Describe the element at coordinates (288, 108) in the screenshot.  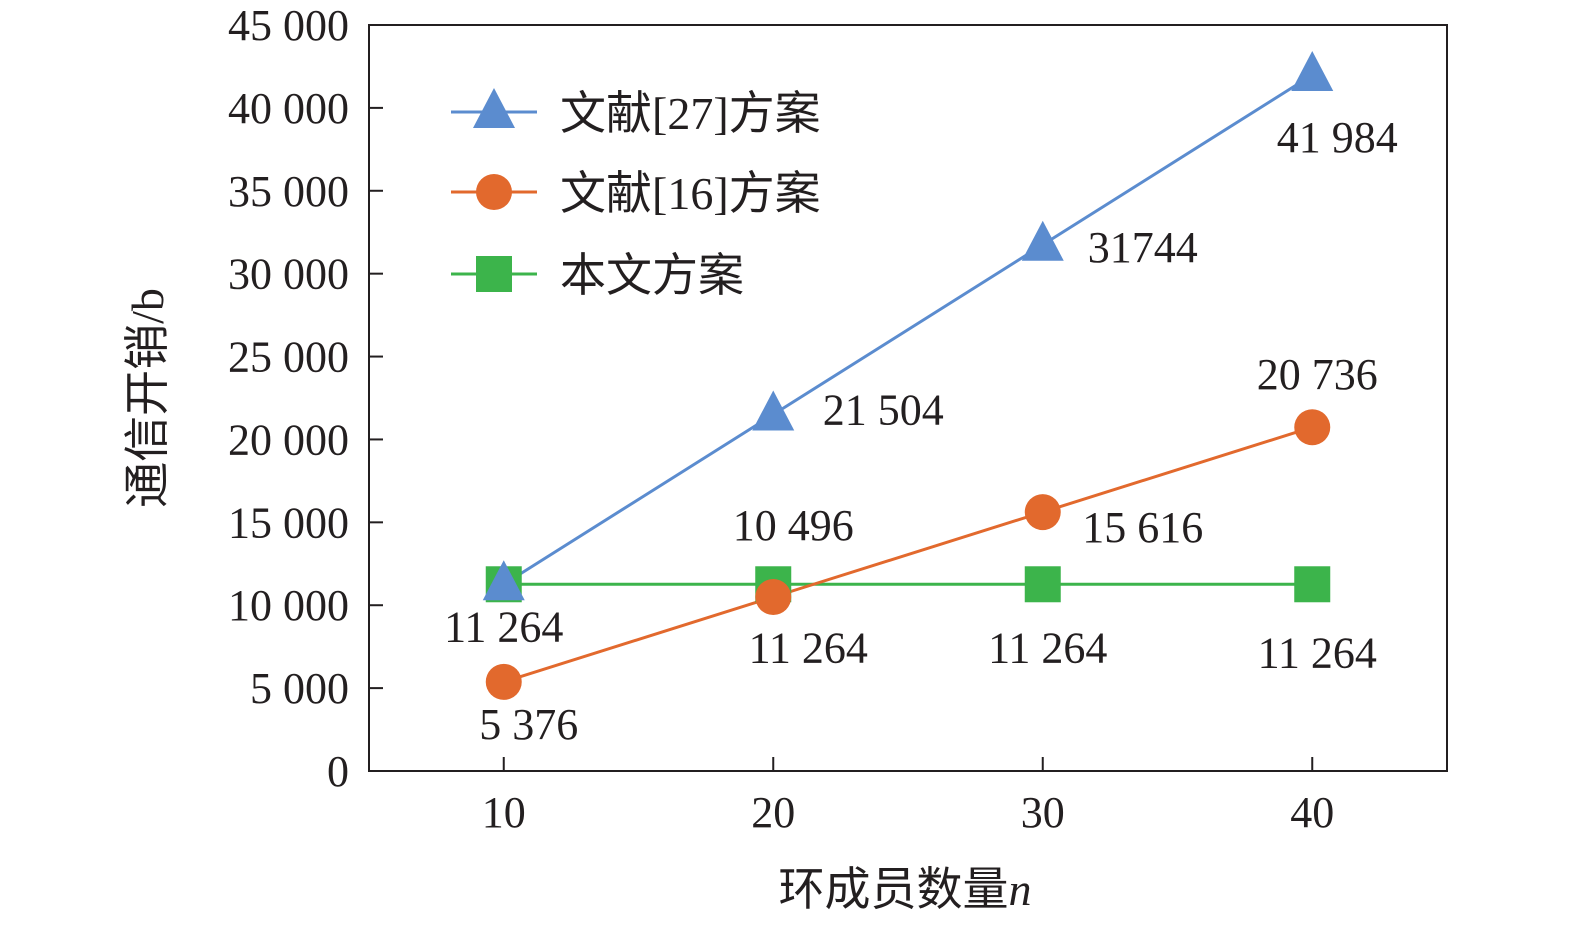
I see `y-tick-label: 40 000` at that location.